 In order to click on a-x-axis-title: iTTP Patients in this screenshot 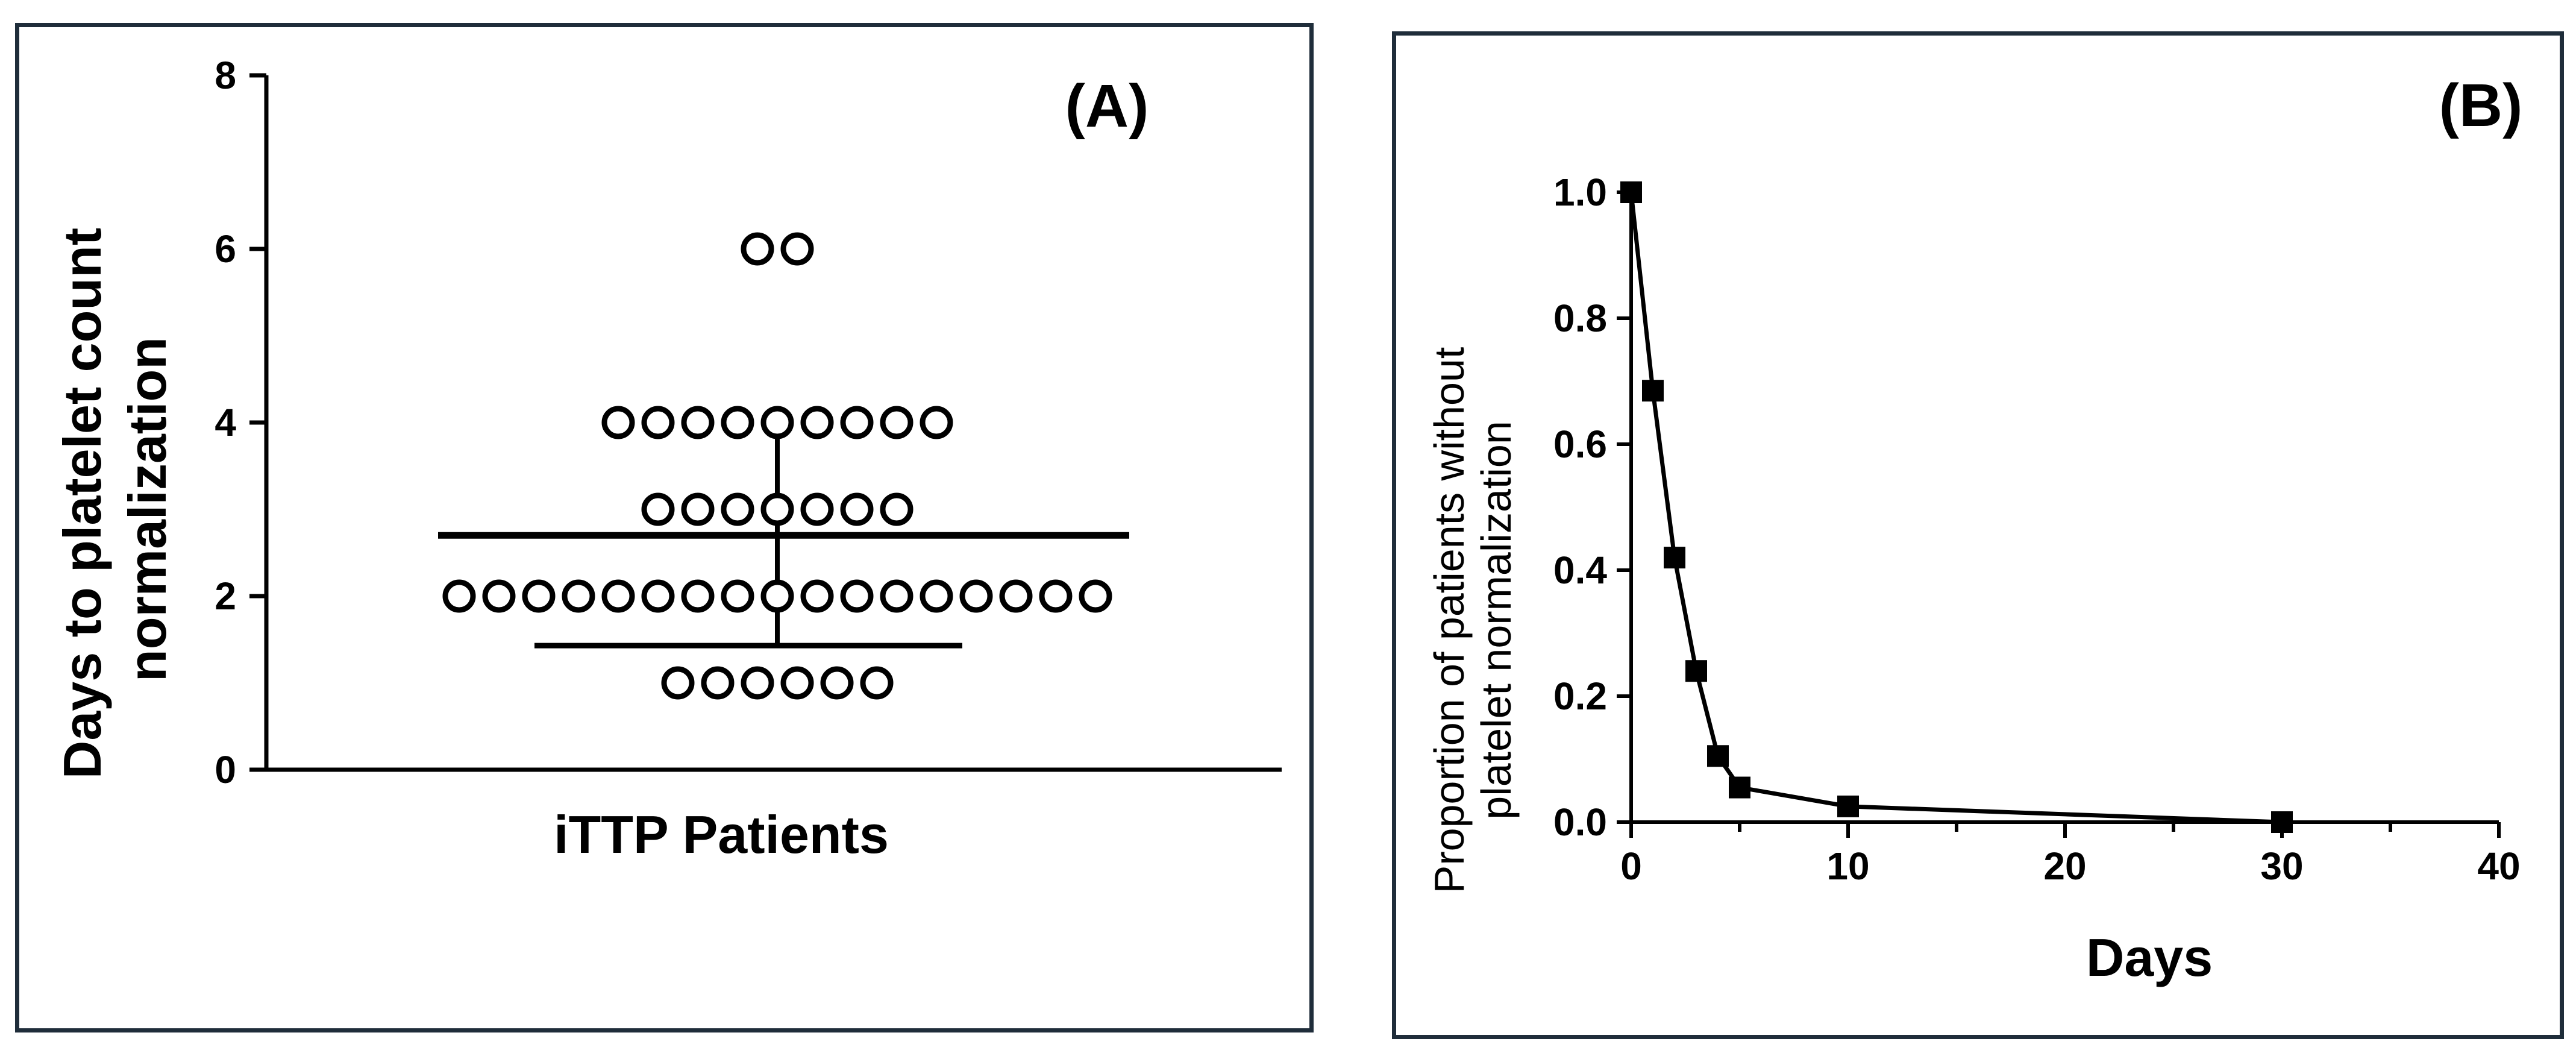, I will do `click(721, 834)`.